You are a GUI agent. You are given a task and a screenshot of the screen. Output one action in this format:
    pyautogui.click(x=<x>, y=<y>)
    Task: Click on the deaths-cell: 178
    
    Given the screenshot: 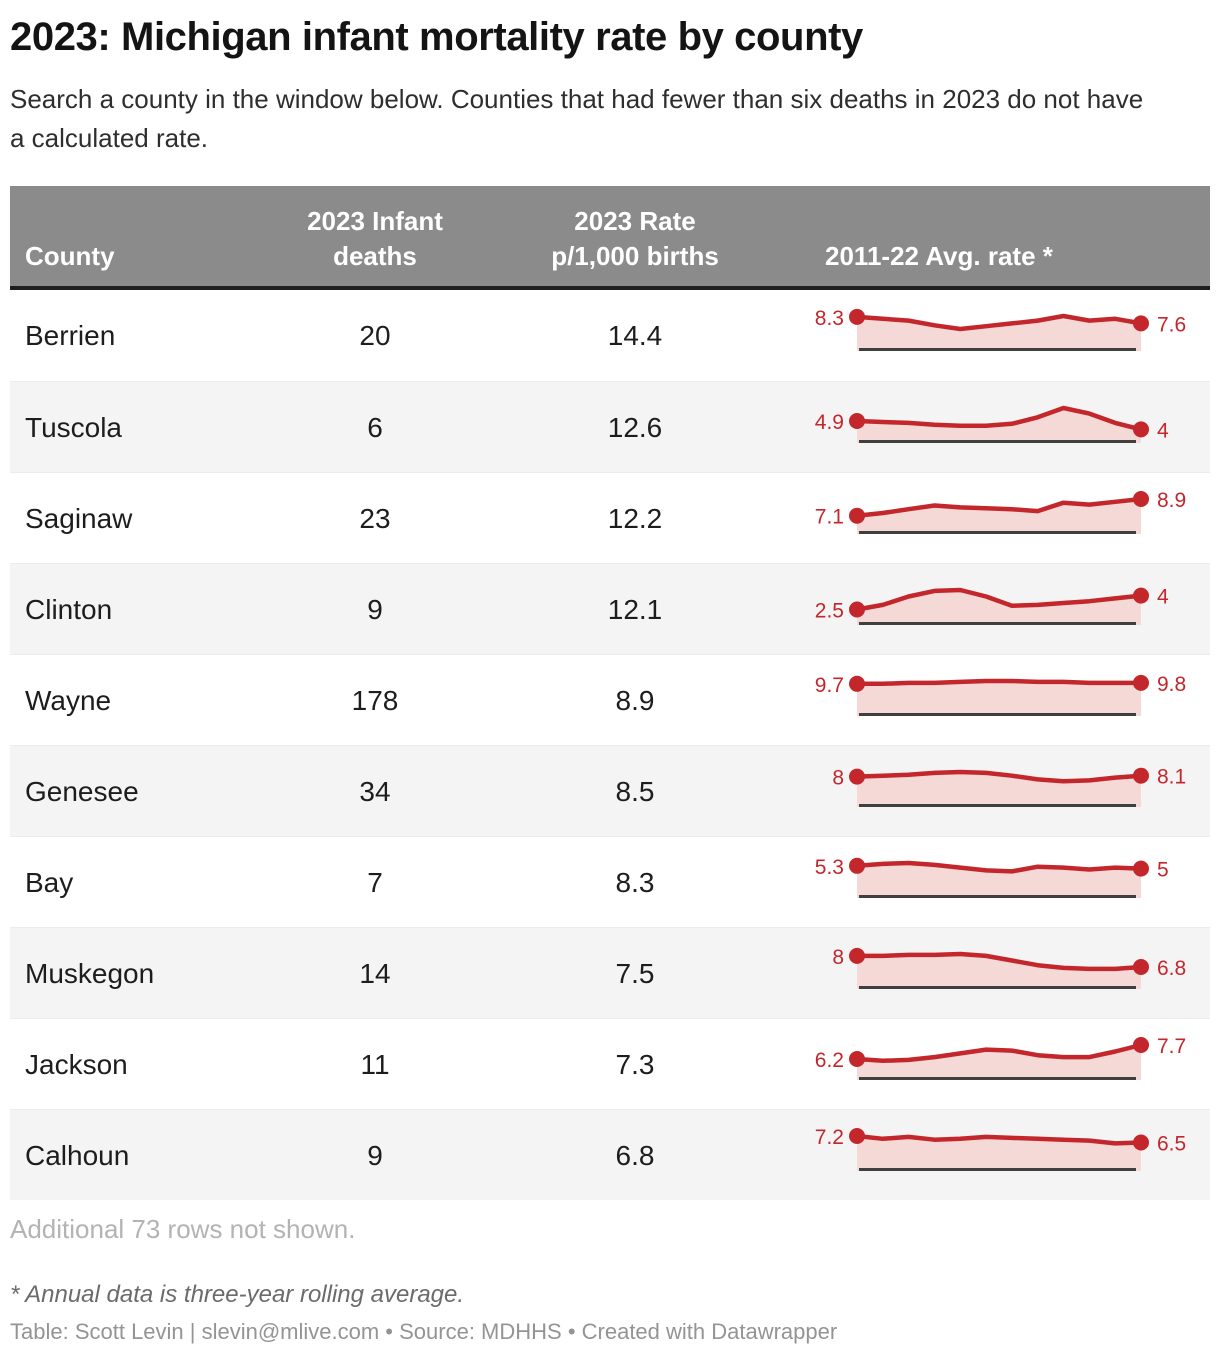 What is the action you would take?
    pyautogui.click(x=375, y=700)
    